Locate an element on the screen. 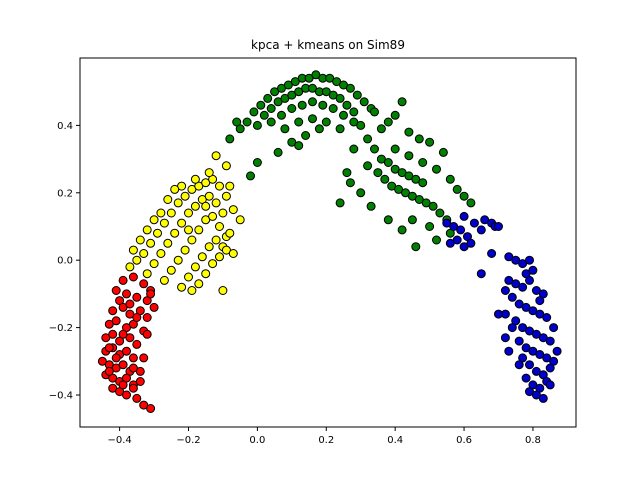 Image resolution: width=640 pixels, height=480 pixels. x-tick-label: 0.2 is located at coordinates (326, 440).